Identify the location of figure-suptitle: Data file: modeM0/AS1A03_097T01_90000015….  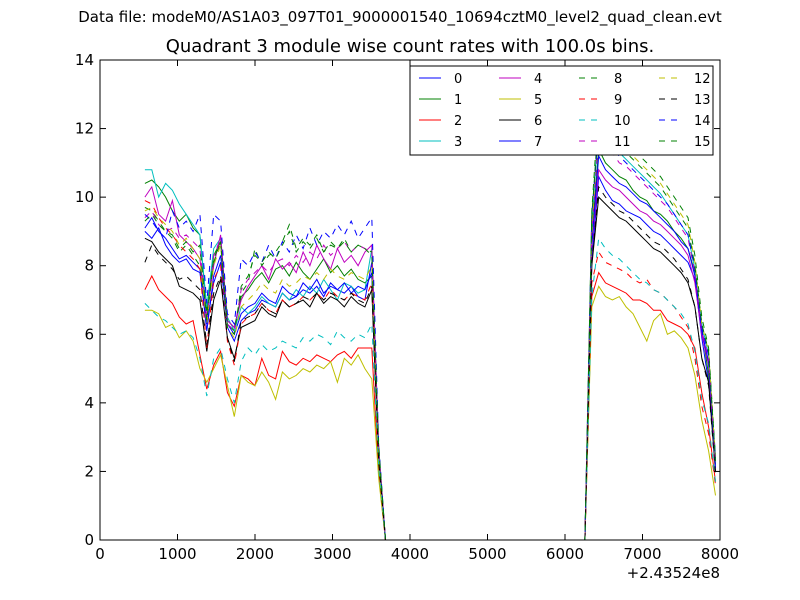
(400, 17).